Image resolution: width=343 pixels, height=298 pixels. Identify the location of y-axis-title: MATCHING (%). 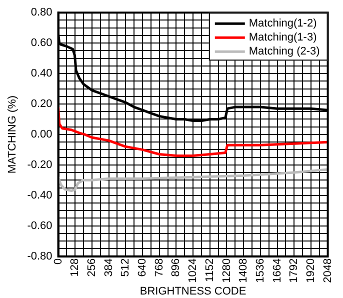
(12, 134).